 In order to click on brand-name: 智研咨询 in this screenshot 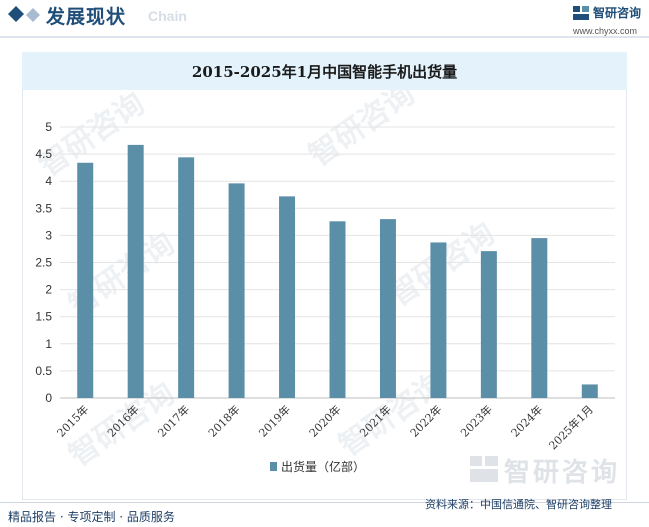, I will do `click(617, 13)`.